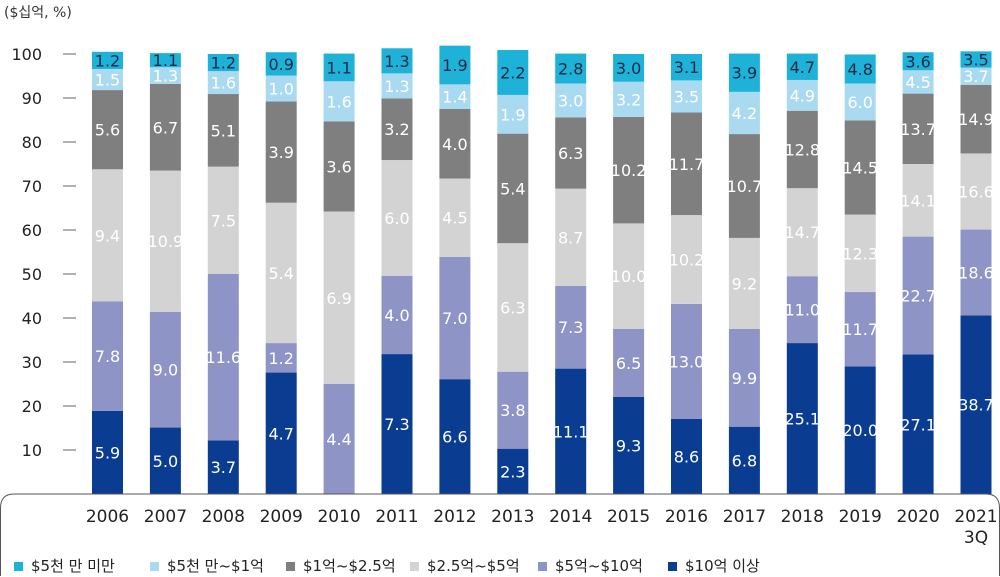 The height and width of the screenshot is (577, 1000). I want to click on data-label: 5.0, so click(165, 461).